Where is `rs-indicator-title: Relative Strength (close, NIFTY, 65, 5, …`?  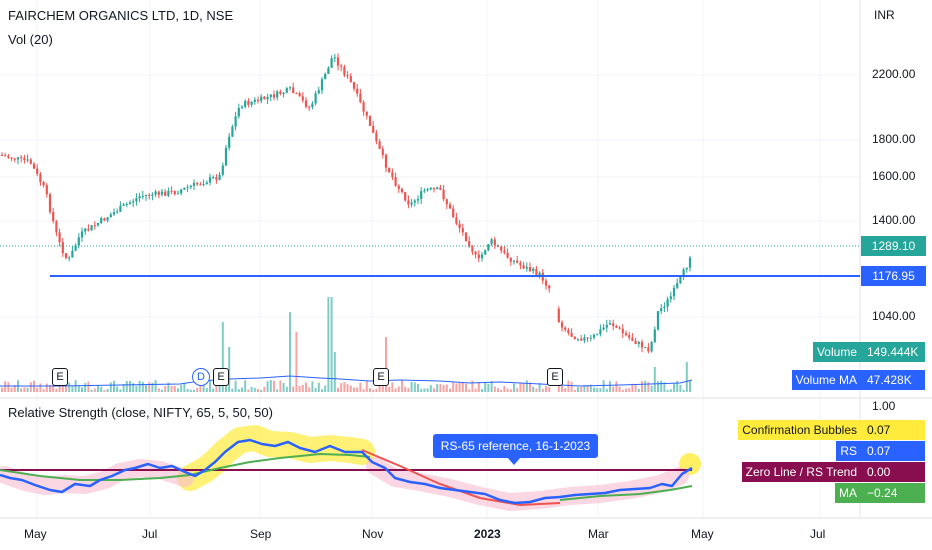
rs-indicator-title: Relative Strength (close, NIFTY, 65, 5, … is located at coordinates (140, 412).